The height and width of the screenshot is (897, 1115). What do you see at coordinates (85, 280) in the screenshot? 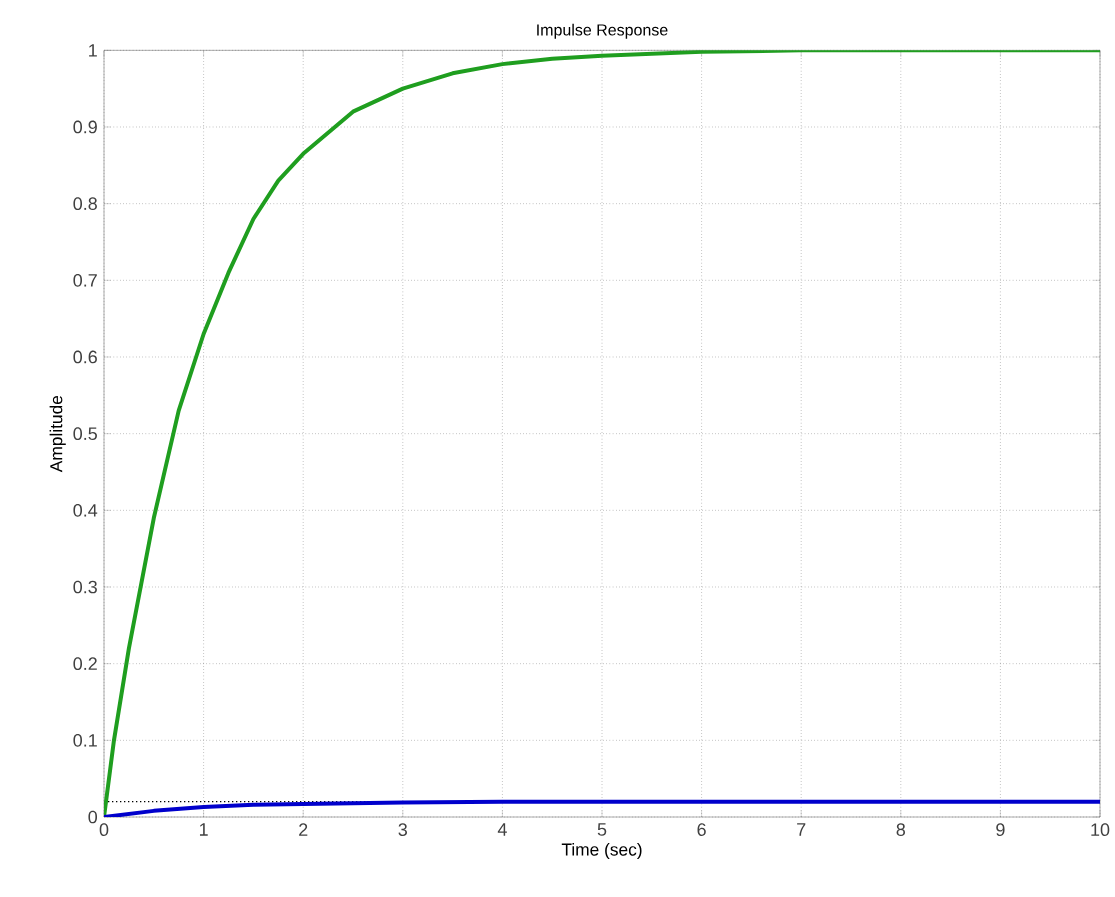
I see `y-tick-label: 0.7` at bounding box center [85, 280].